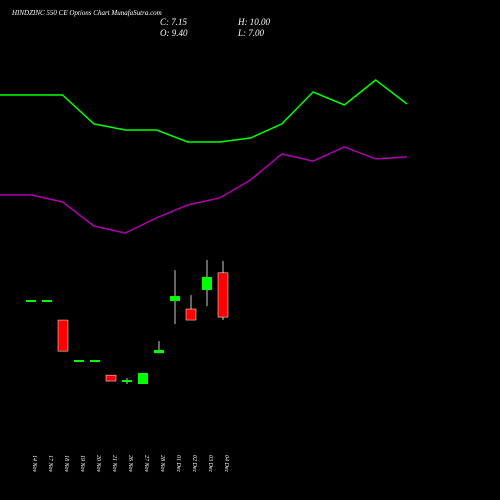 Image resolution: width=500 pixels, height=500 pixels. Describe the element at coordinates (226, 463) in the screenshot. I see `x-tick-label: 04 Dec` at that location.